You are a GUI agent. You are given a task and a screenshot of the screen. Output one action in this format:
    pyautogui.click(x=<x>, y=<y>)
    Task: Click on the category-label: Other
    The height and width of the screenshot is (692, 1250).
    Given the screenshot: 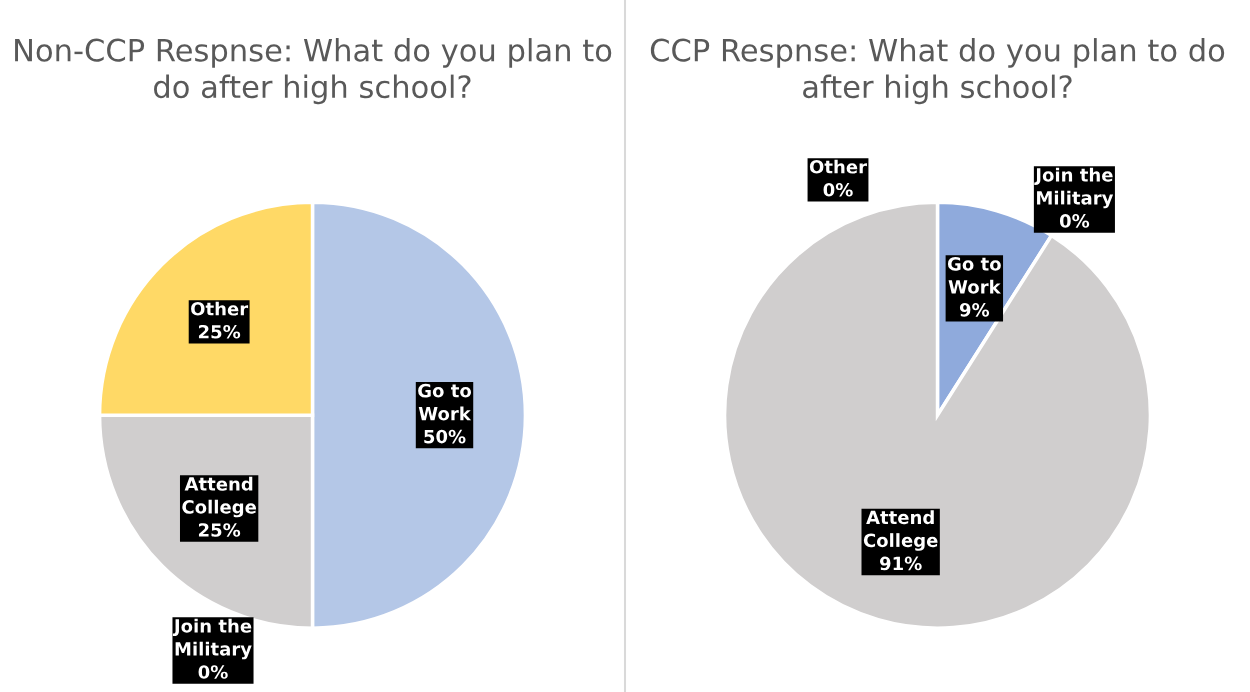 What is the action you would take?
    pyautogui.click(x=838, y=166)
    